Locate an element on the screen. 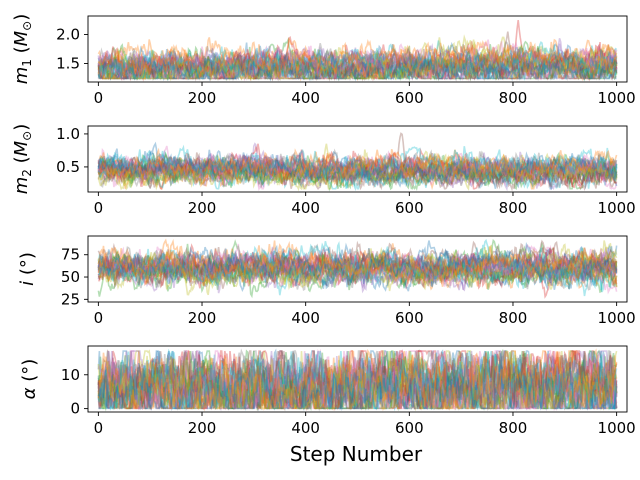 The height and width of the screenshot is (480, 640). x-tick-label-alpha-600: 600 is located at coordinates (409, 428).